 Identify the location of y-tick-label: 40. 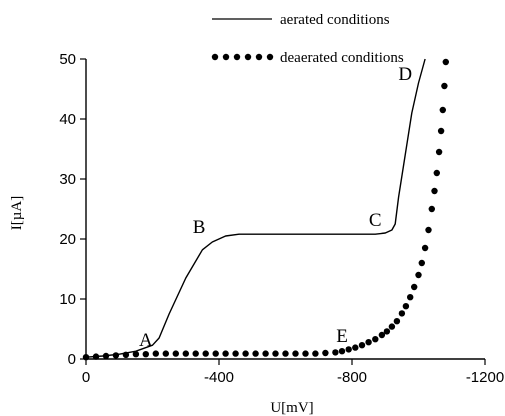
(67, 119).